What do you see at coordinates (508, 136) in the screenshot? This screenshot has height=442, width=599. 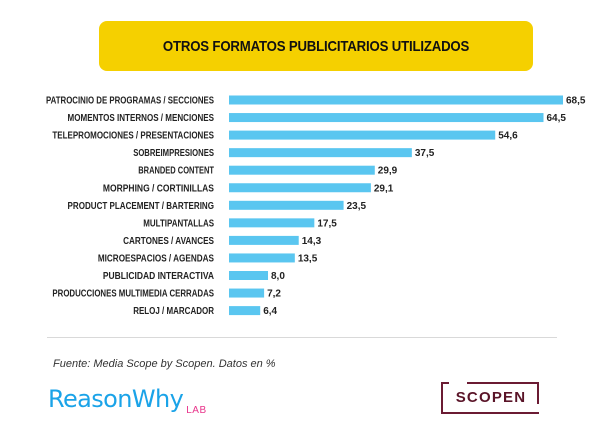 I see `data-label: 54,6` at bounding box center [508, 136].